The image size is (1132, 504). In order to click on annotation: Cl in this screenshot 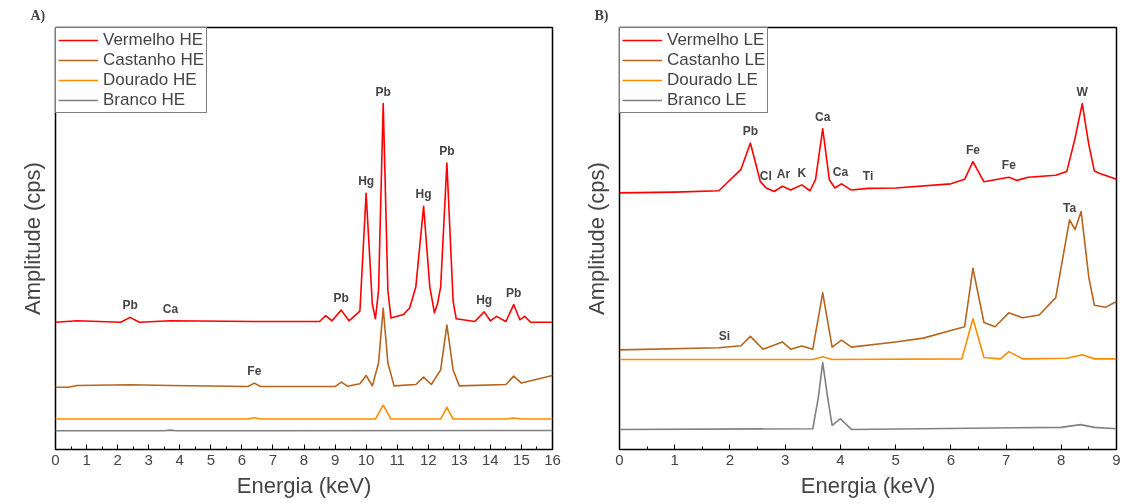, I will do `click(765, 175)`.